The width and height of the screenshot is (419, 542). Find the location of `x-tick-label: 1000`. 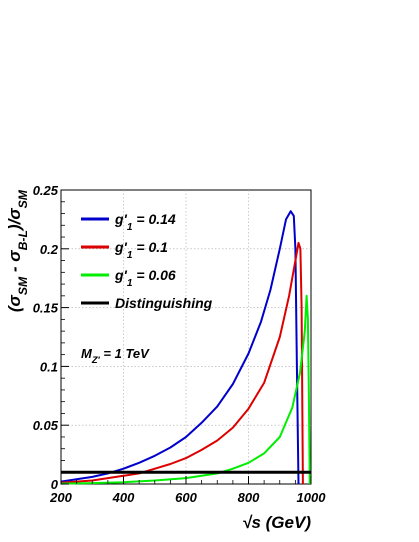

x-tick-label: 1000 is located at coordinates (312, 497).